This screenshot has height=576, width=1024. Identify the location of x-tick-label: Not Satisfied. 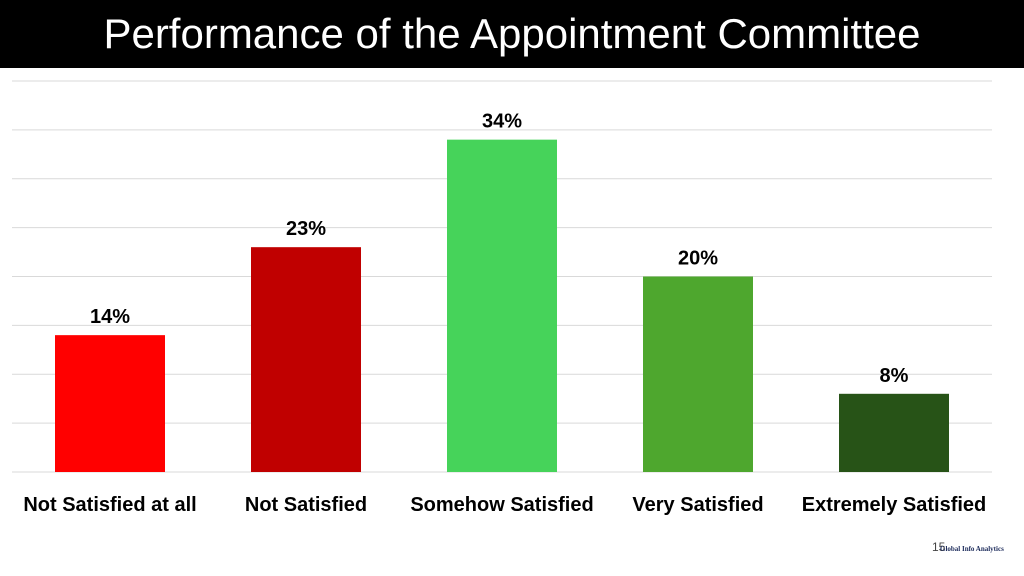
(306, 505).